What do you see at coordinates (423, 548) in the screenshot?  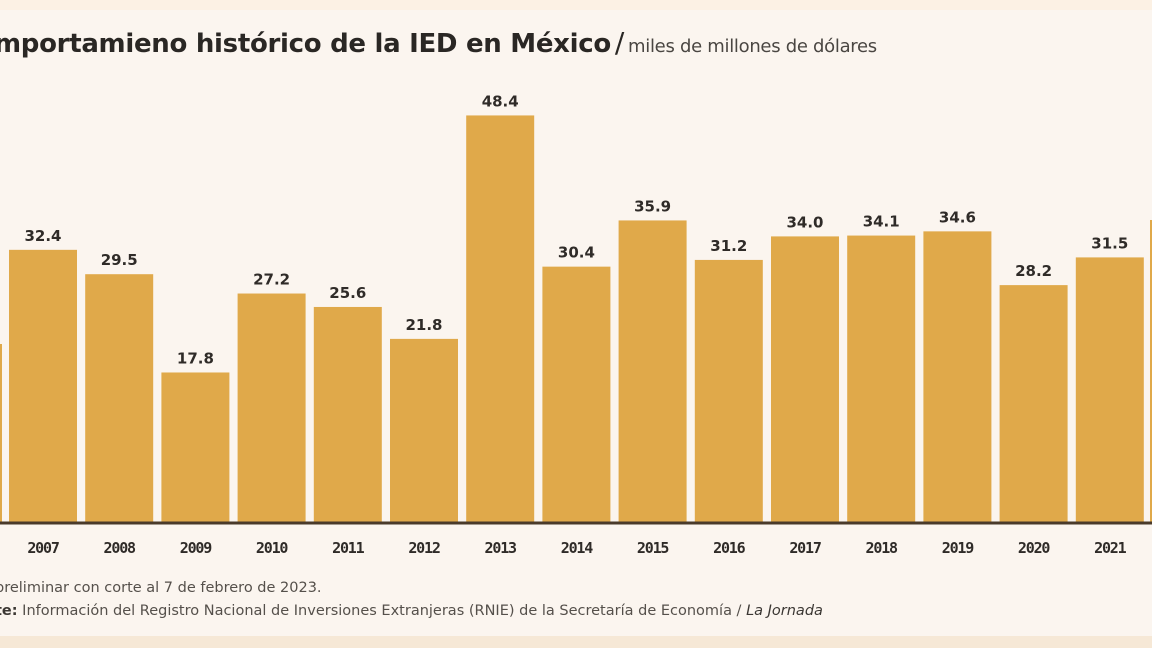 I see `x-tick-2012: 2012` at bounding box center [423, 548].